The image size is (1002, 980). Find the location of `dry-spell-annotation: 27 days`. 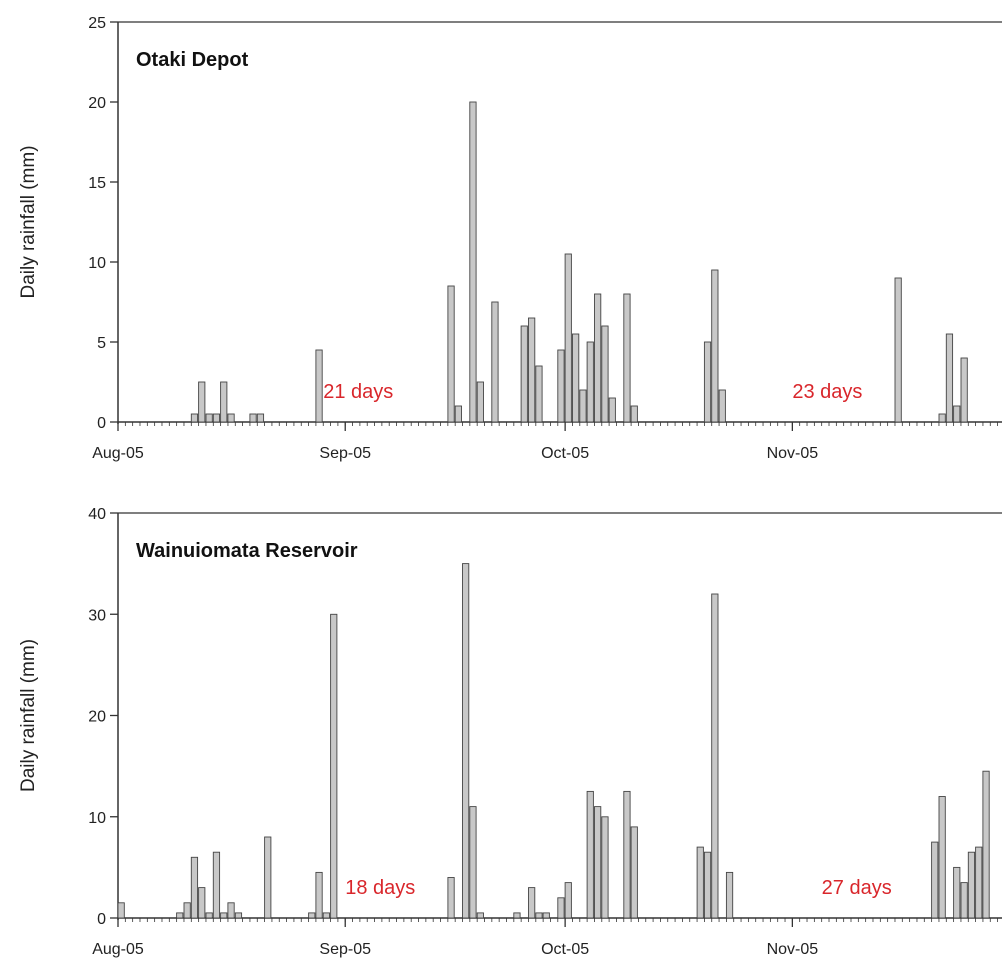

dry-spell-annotation: 27 days is located at coordinates (857, 888).